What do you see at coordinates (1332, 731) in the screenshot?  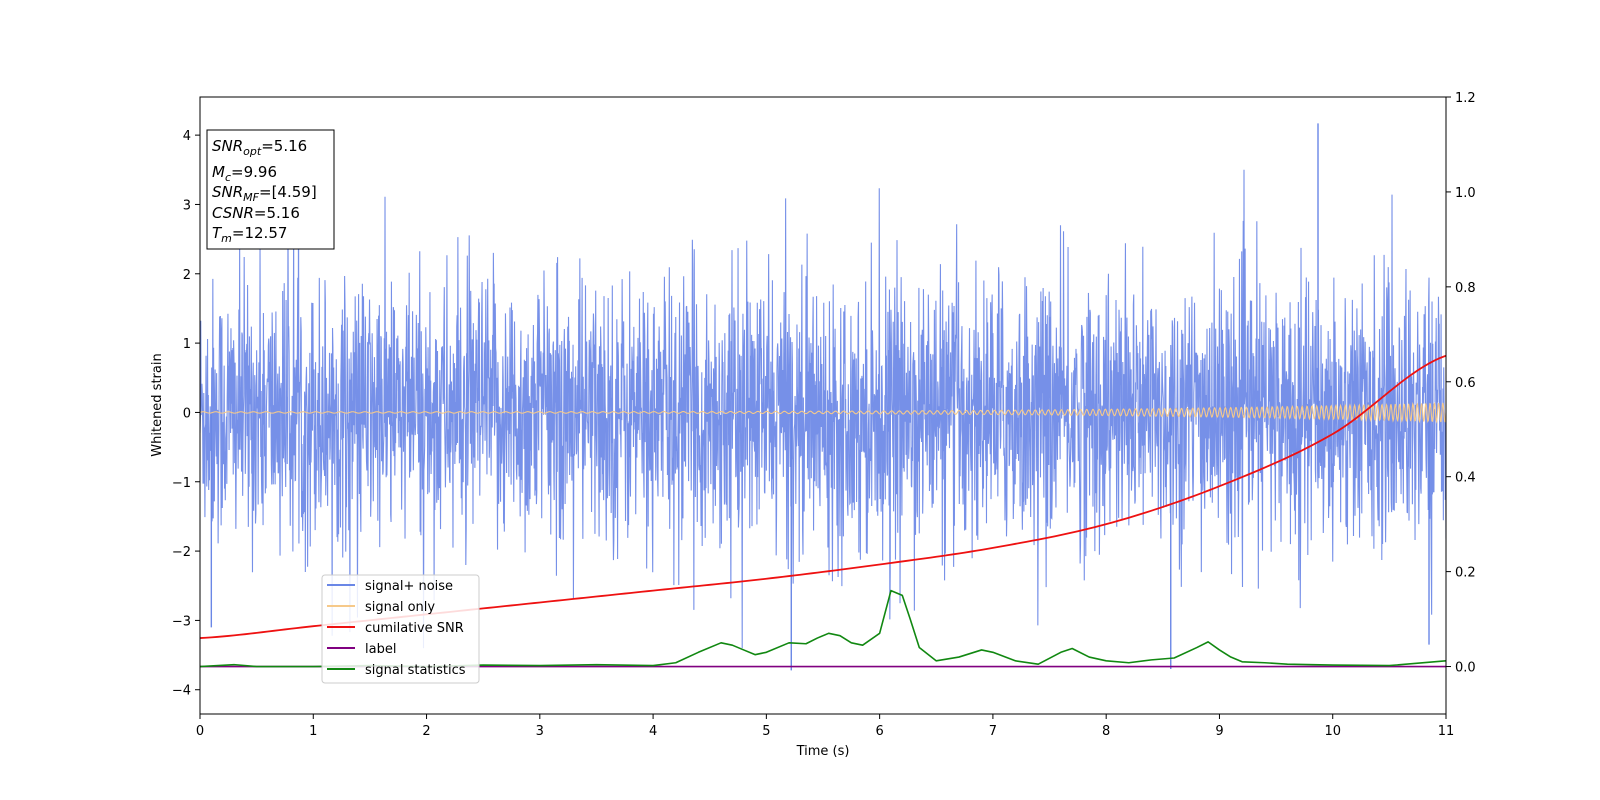 I see `x-tick-label: 10` at bounding box center [1332, 731].